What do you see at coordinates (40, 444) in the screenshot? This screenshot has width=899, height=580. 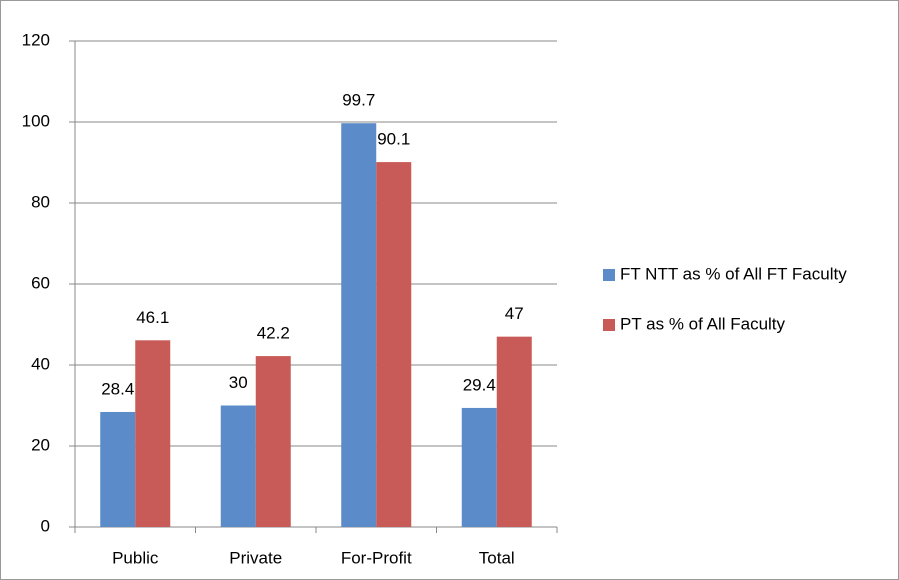 I see `y-tick-label: 20` at bounding box center [40, 444].